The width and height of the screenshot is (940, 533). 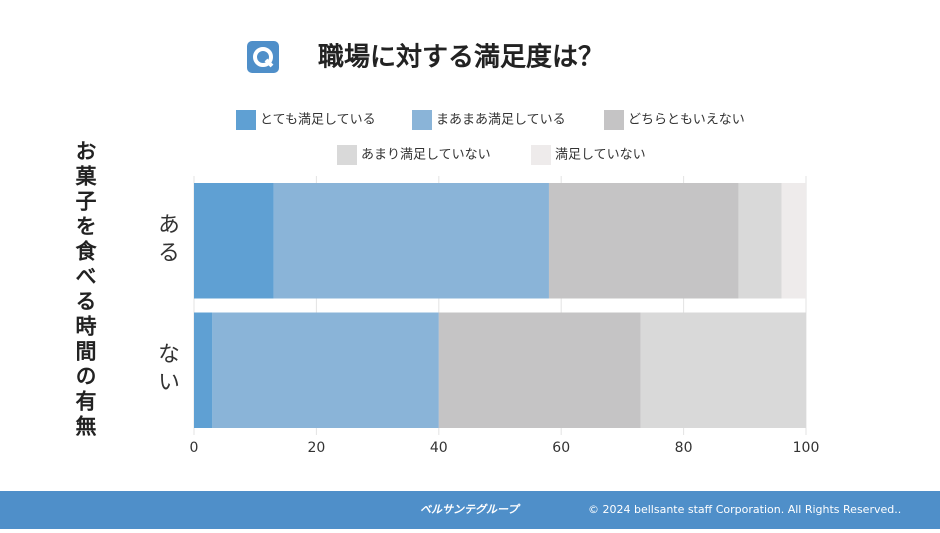 I want to click on legend-label: とても満足している, so click(x=318, y=120).